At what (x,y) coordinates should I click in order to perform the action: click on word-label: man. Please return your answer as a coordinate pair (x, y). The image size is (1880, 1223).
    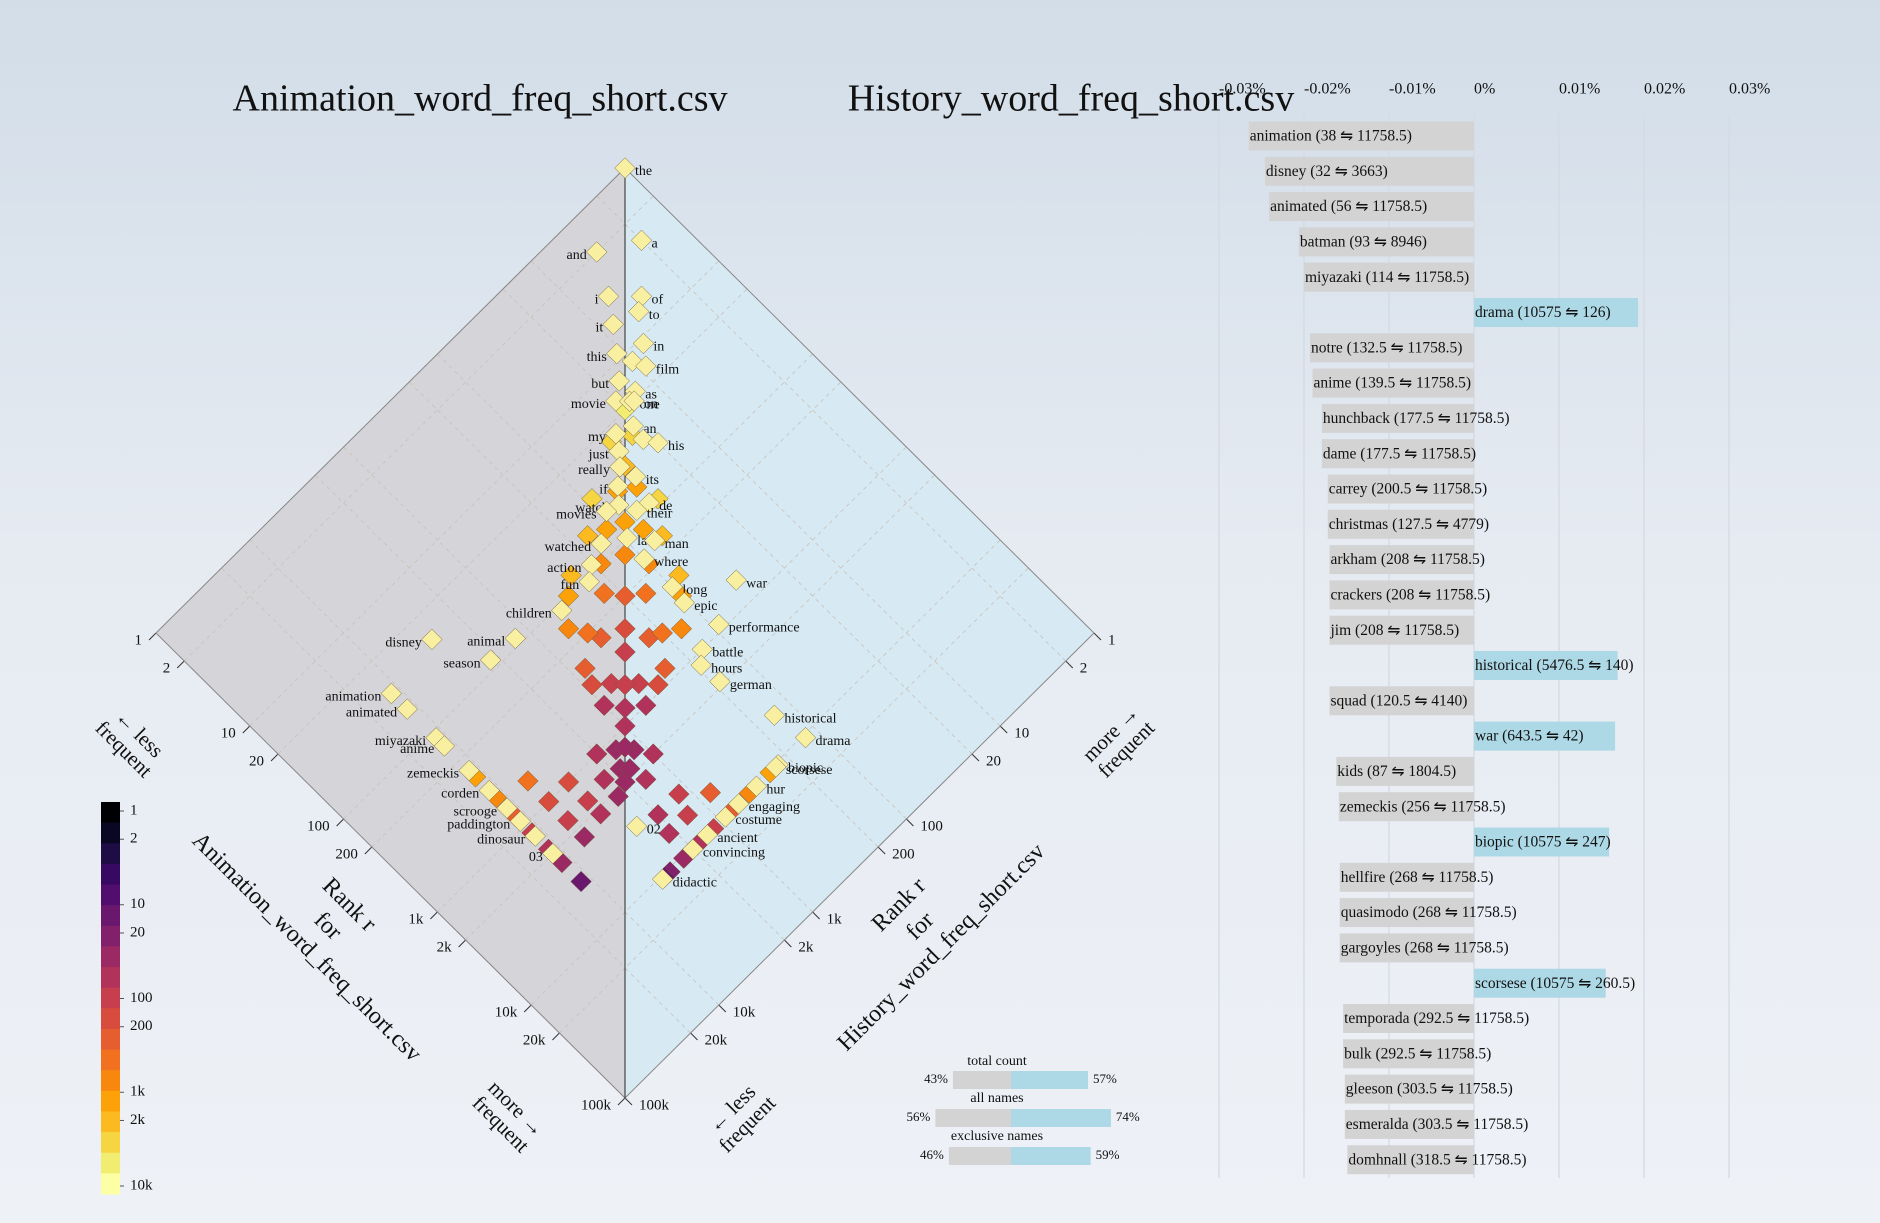
    Looking at the image, I should click on (677, 544).